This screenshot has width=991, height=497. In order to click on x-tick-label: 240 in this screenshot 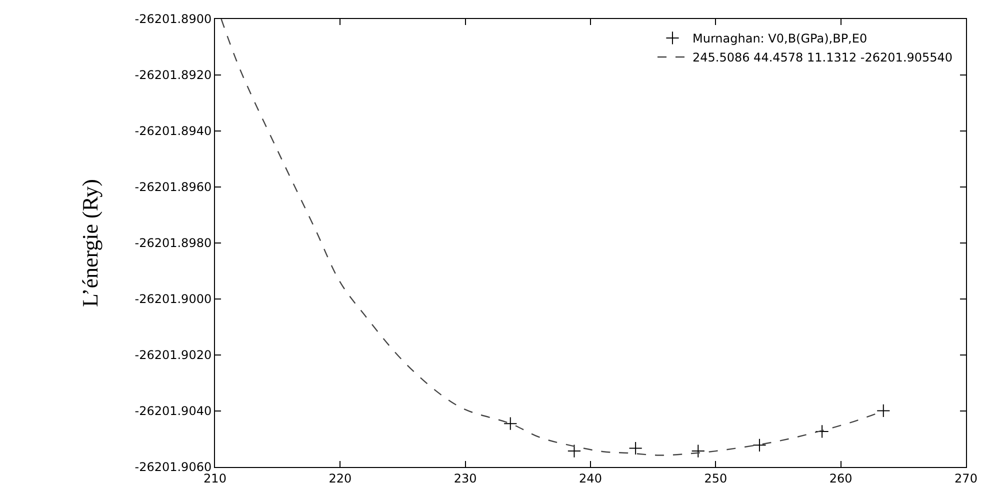, I will do `click(590, 478)`.